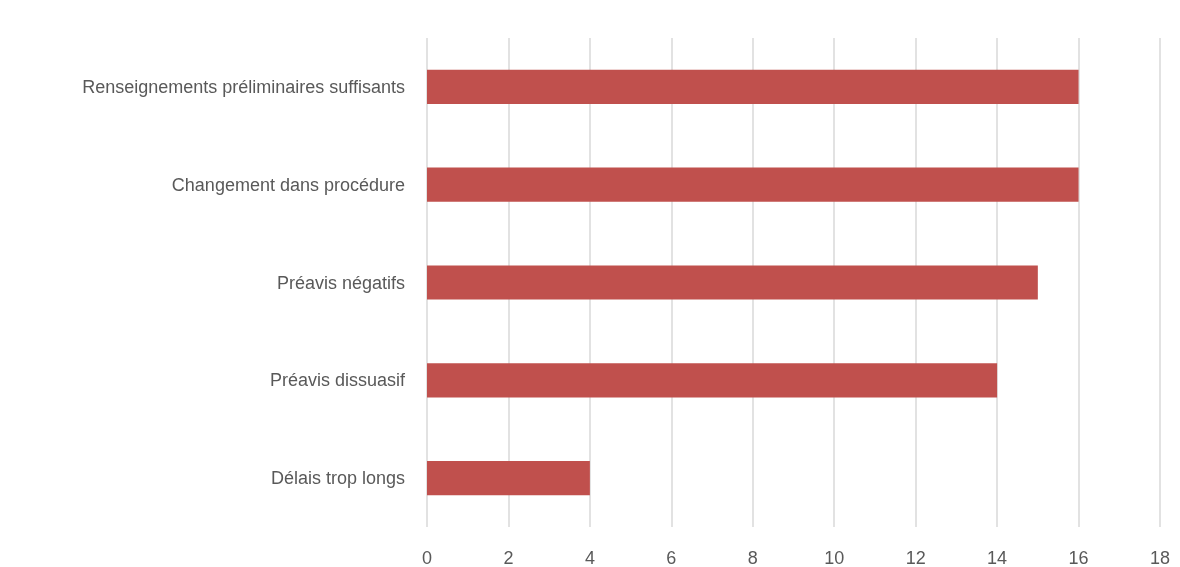  Describe the element at coordinates (340, 282) in the screenshot. I see `y-tick-label: Préavis négatifs` at that location.